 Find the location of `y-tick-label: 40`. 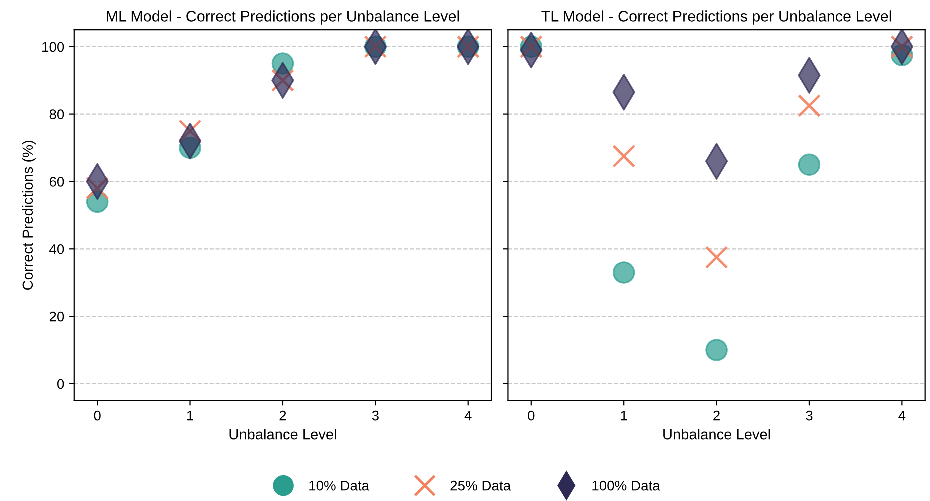

y-tick-label: 40 is located at coordinates (57, 249).